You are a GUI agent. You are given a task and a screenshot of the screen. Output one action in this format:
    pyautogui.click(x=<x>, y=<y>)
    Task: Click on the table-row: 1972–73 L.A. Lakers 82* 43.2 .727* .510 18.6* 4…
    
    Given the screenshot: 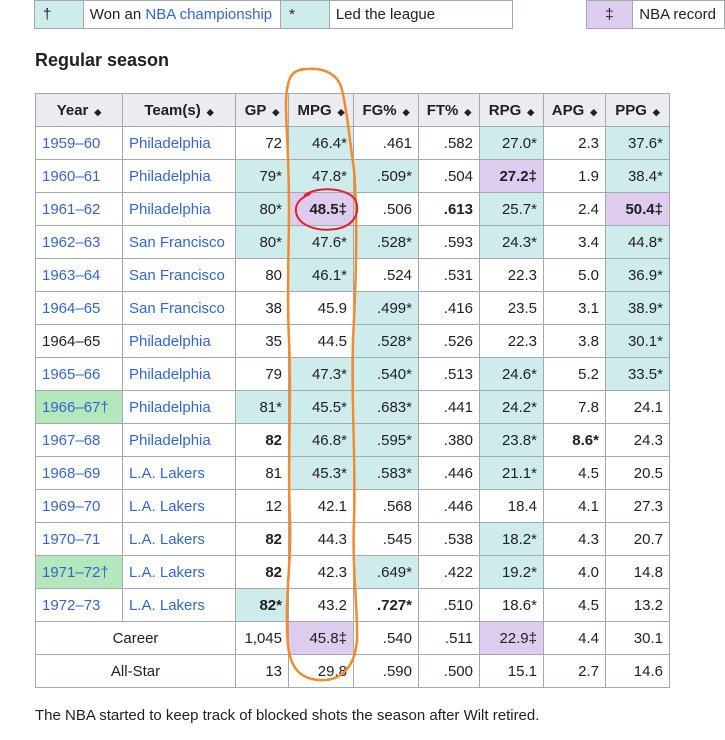 What is the action you would take?
    pyautogui.click(x=352, y=605)
    